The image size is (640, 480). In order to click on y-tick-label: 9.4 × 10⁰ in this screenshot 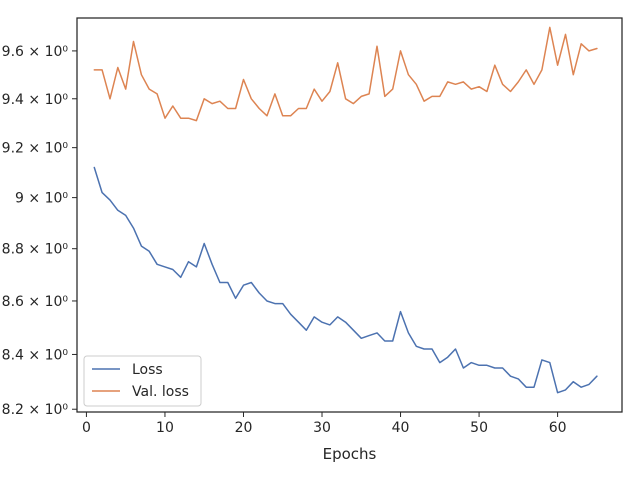, I will do `click(35, 100)`.